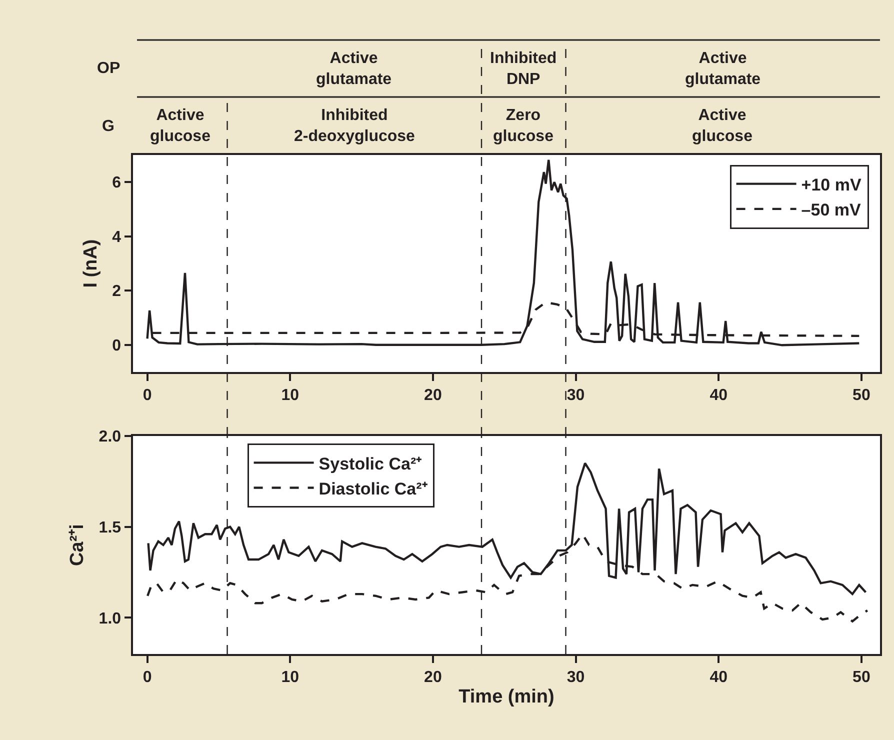  I want to click on legend-label: –50 mV, so click(831, 210).